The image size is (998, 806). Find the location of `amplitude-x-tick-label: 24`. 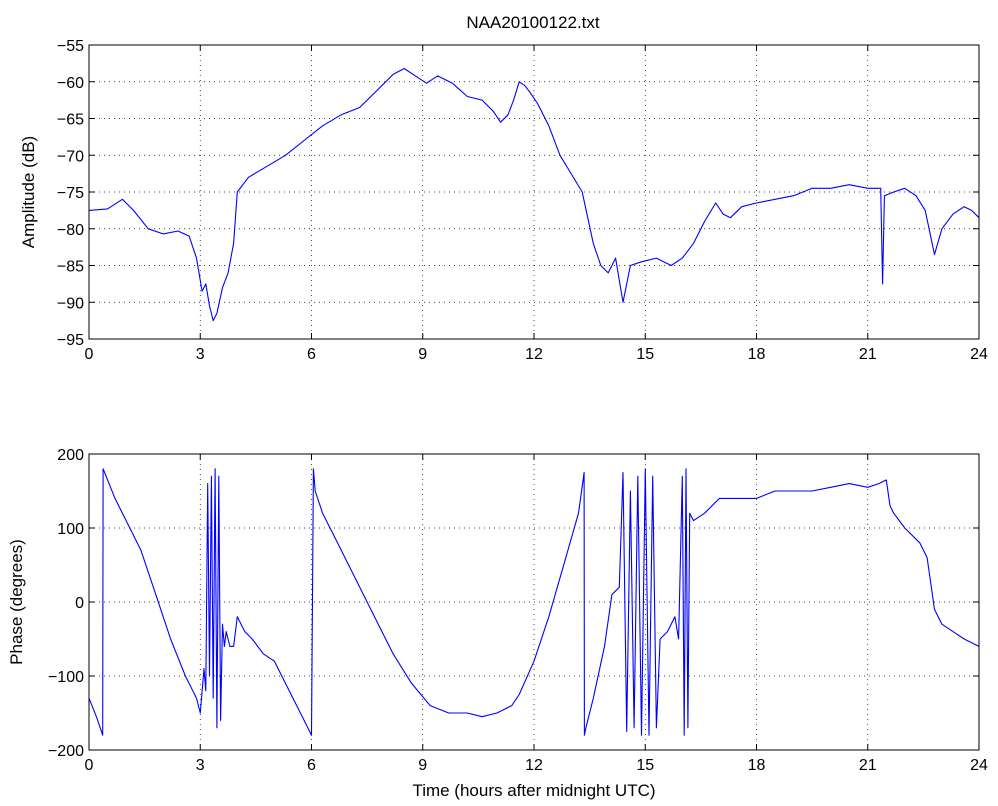

amplitude-x-tick-label: 24 is located at coordinates (979, 354).